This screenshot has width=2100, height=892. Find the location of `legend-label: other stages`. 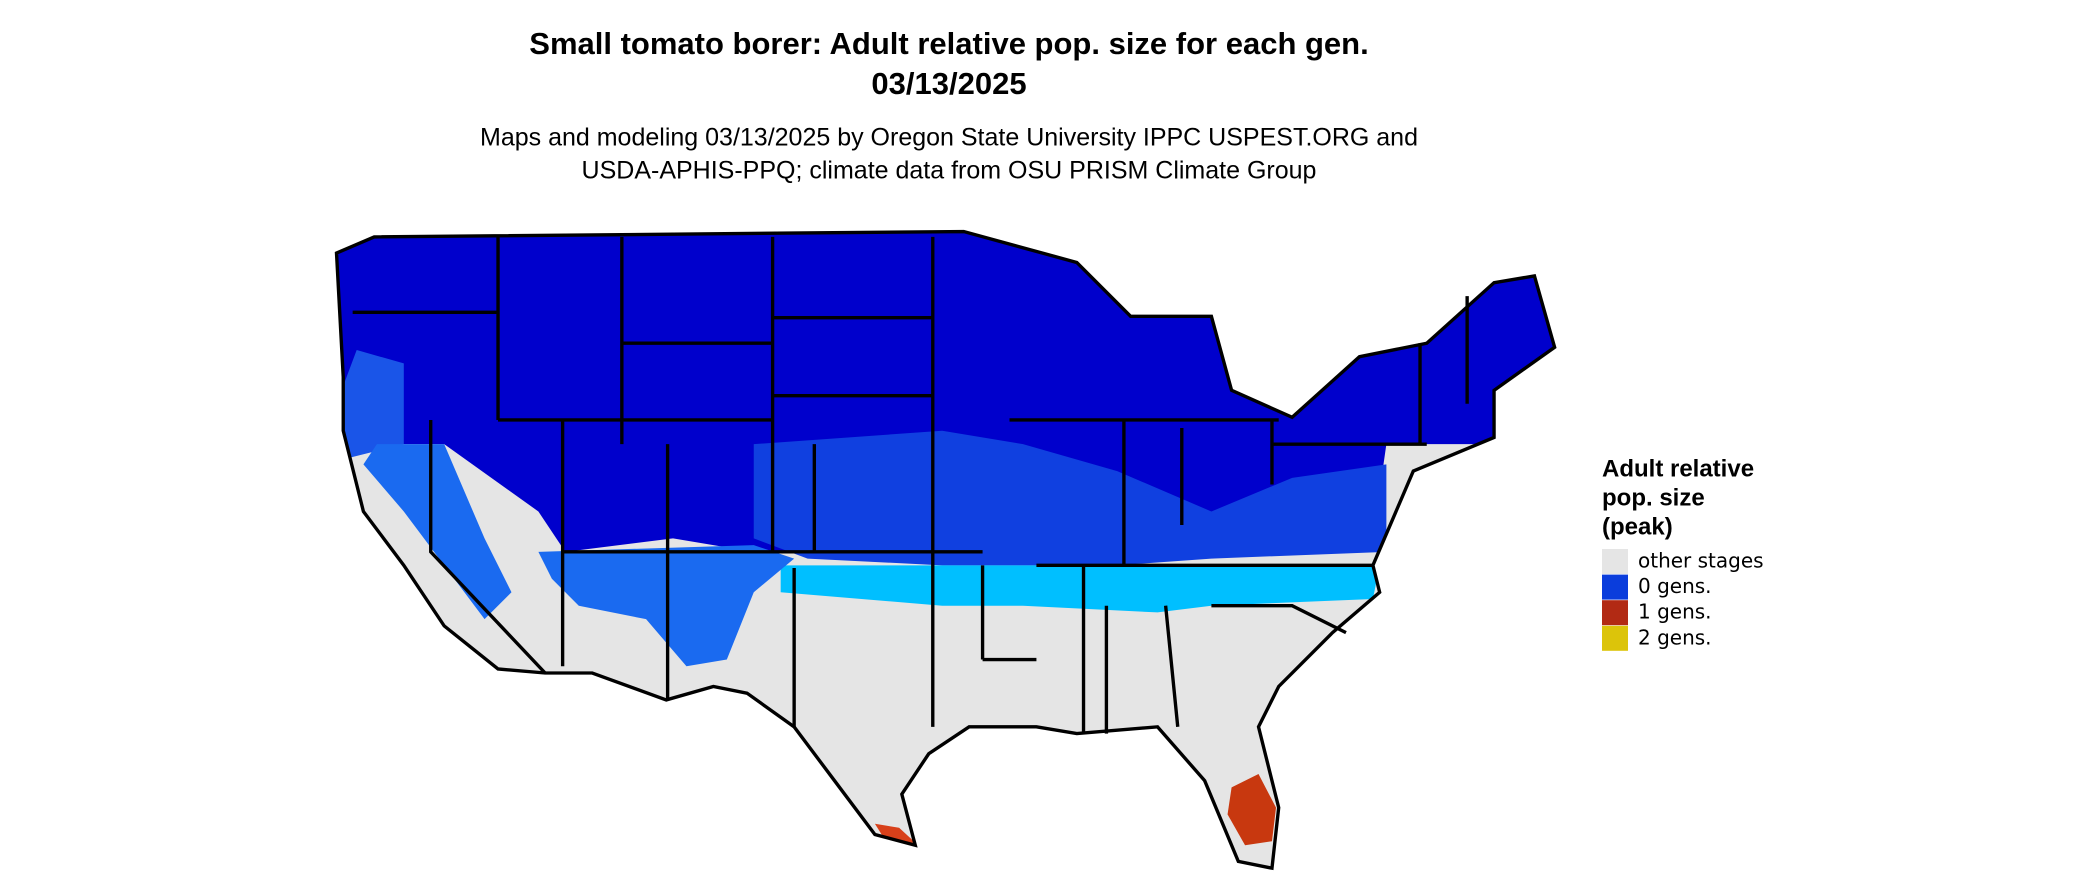

legend-label: other stages is located at coordinates (1701, 561).